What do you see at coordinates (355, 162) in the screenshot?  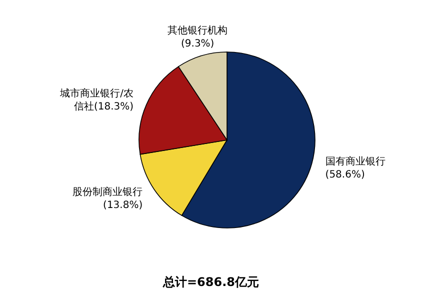 I see `slice-label: 国有商业银行` at bounding box center [355, 162].